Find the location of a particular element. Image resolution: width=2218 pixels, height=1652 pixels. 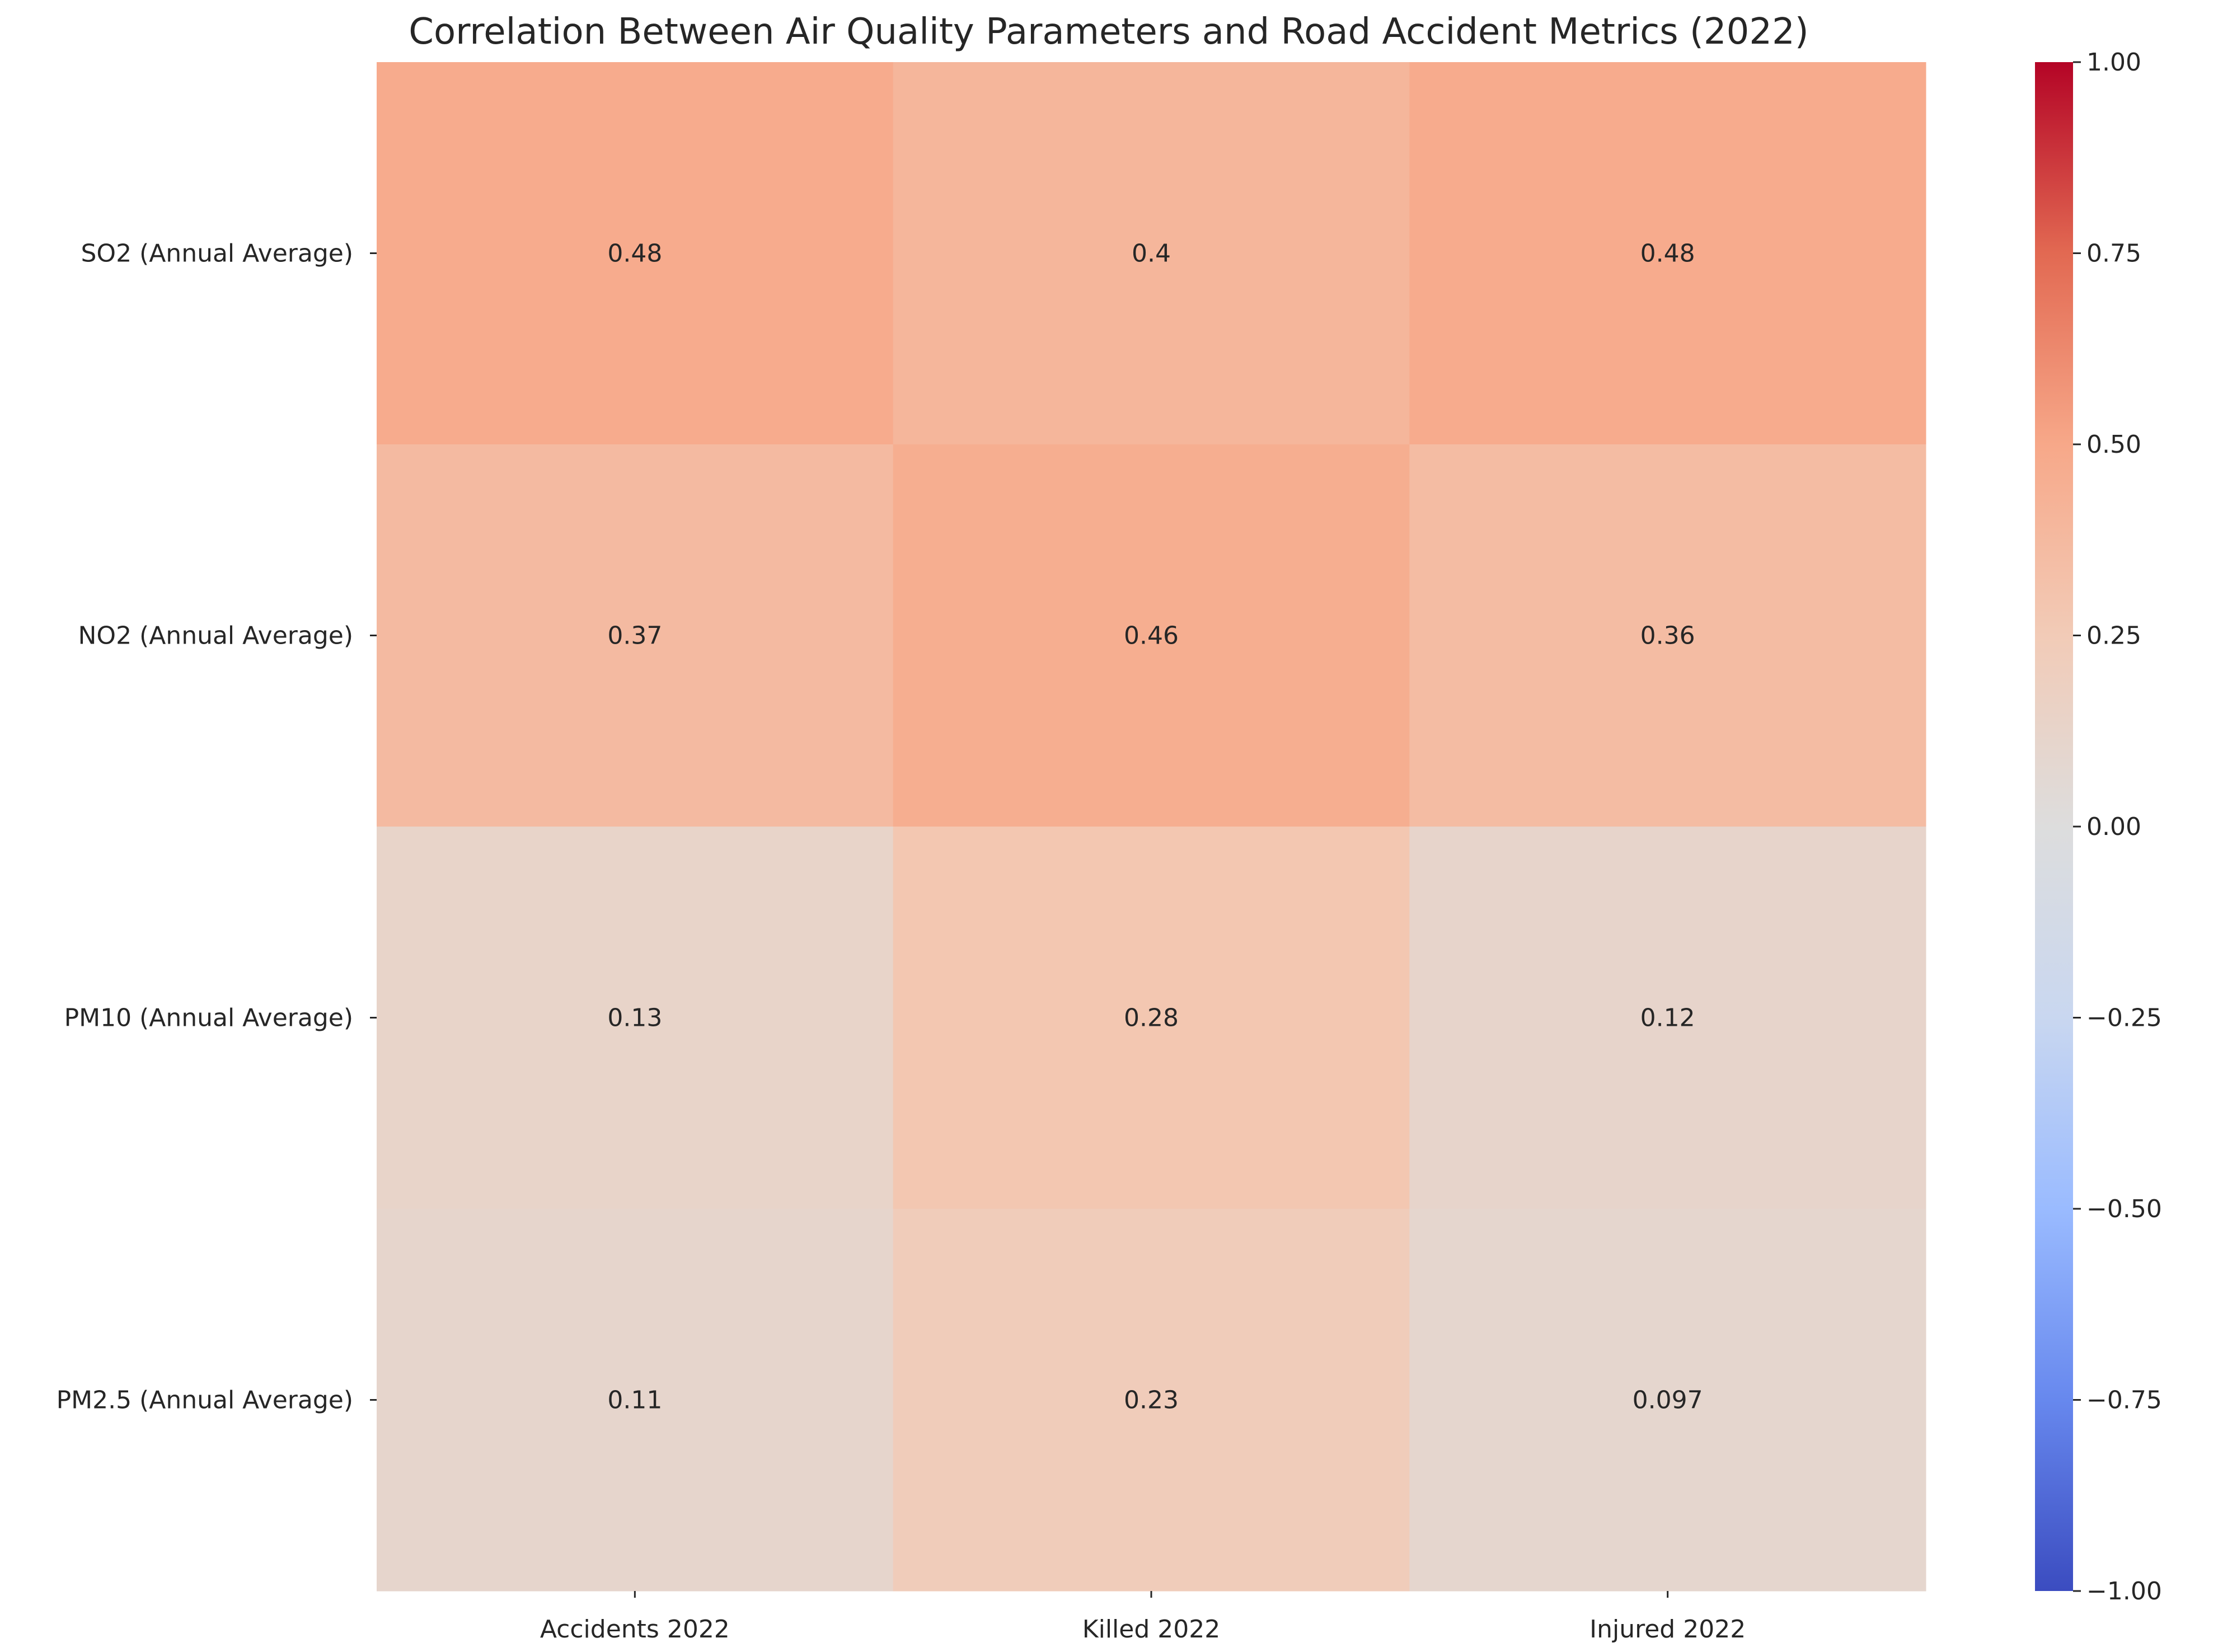

cell-value-label: 0.36 is located at coordinates (1667, 636).